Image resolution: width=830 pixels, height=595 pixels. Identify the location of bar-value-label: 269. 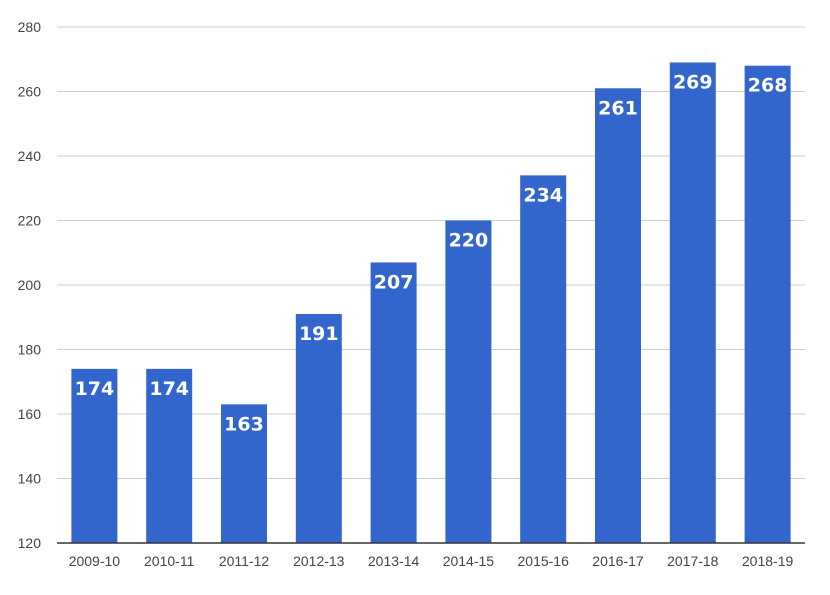
(693, 82).